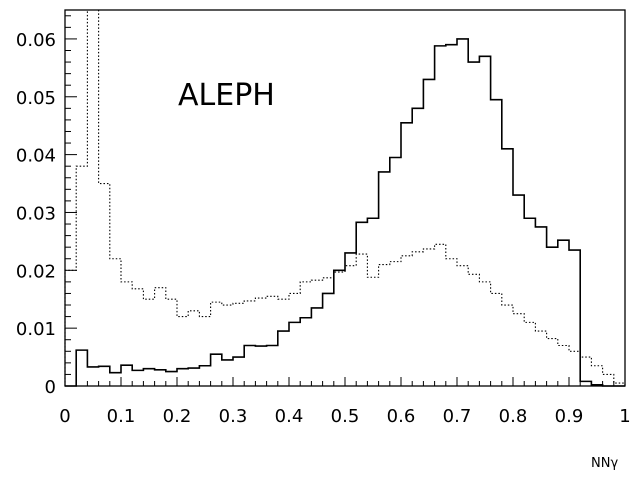 This screenshot has width=632, height=480. I want to click on x-tick-label: 0.6, so click(401, 416).